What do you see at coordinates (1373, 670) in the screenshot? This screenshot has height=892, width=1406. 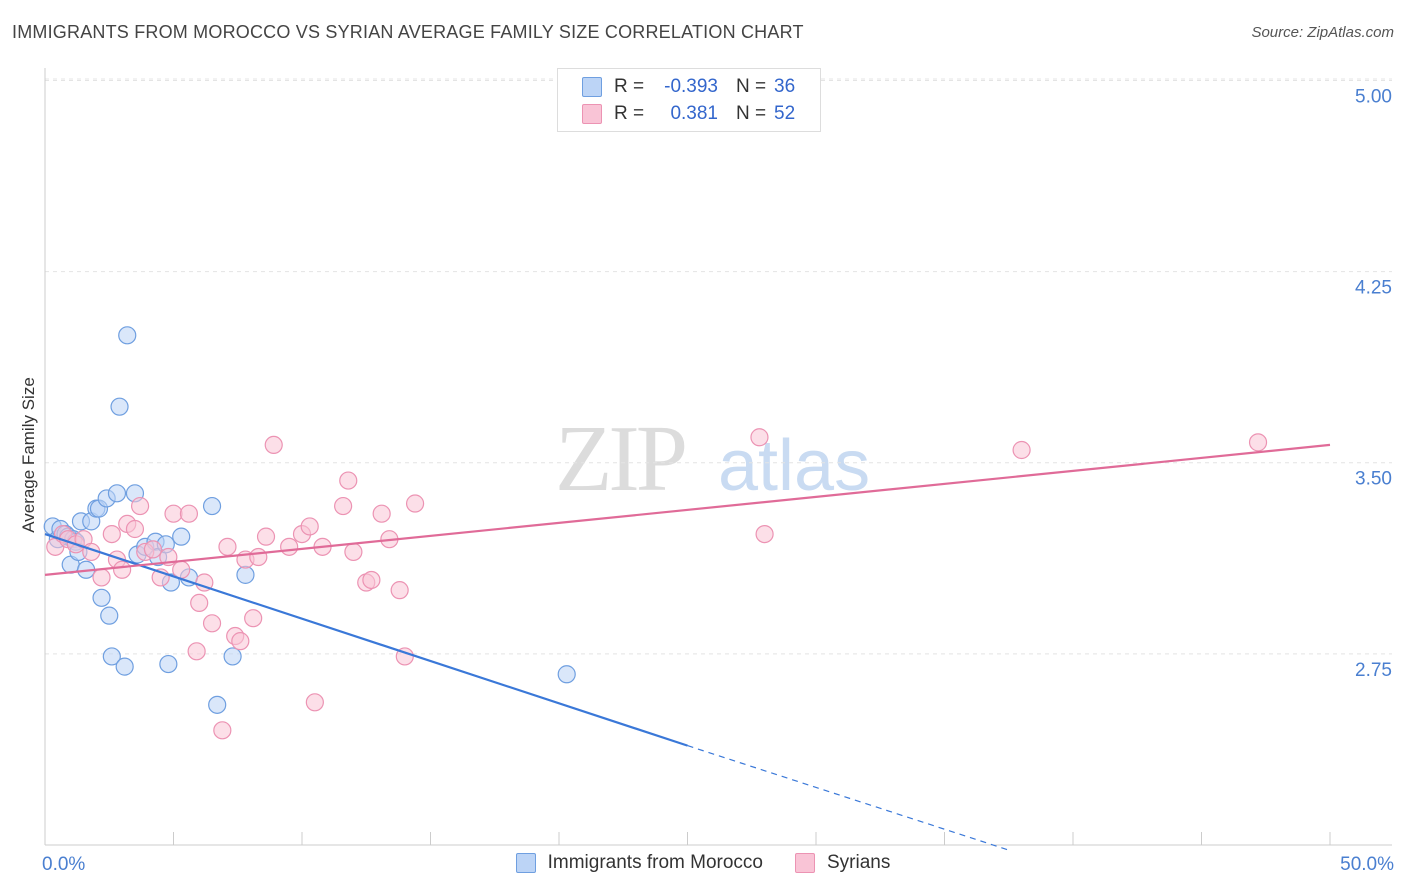 I see `y-tick-label: 2.75` at bounding box center [1373, 670].